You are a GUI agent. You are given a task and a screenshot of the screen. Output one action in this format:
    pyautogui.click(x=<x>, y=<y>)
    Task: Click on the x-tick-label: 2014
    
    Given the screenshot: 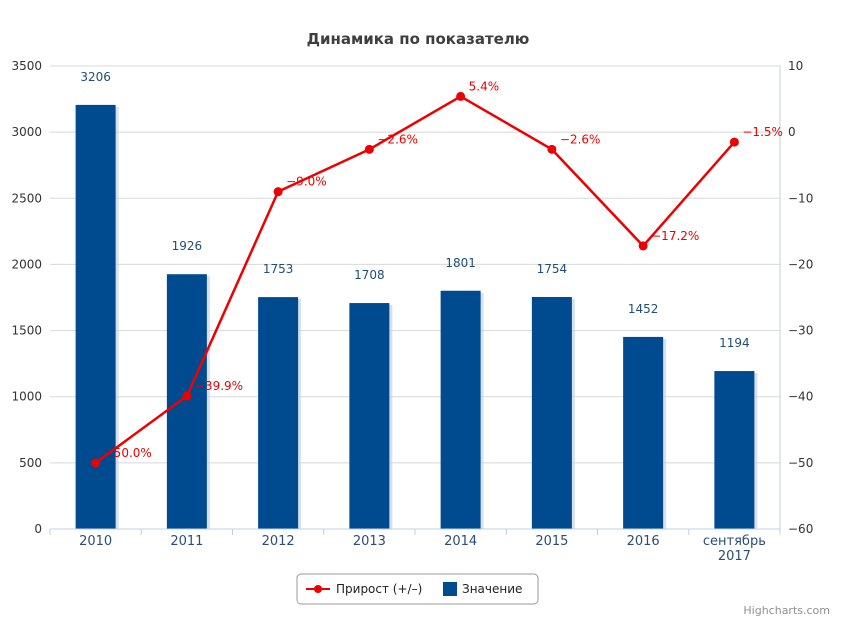 What is the action you would take?
    pyautogui.click(x=460, y=541)
    